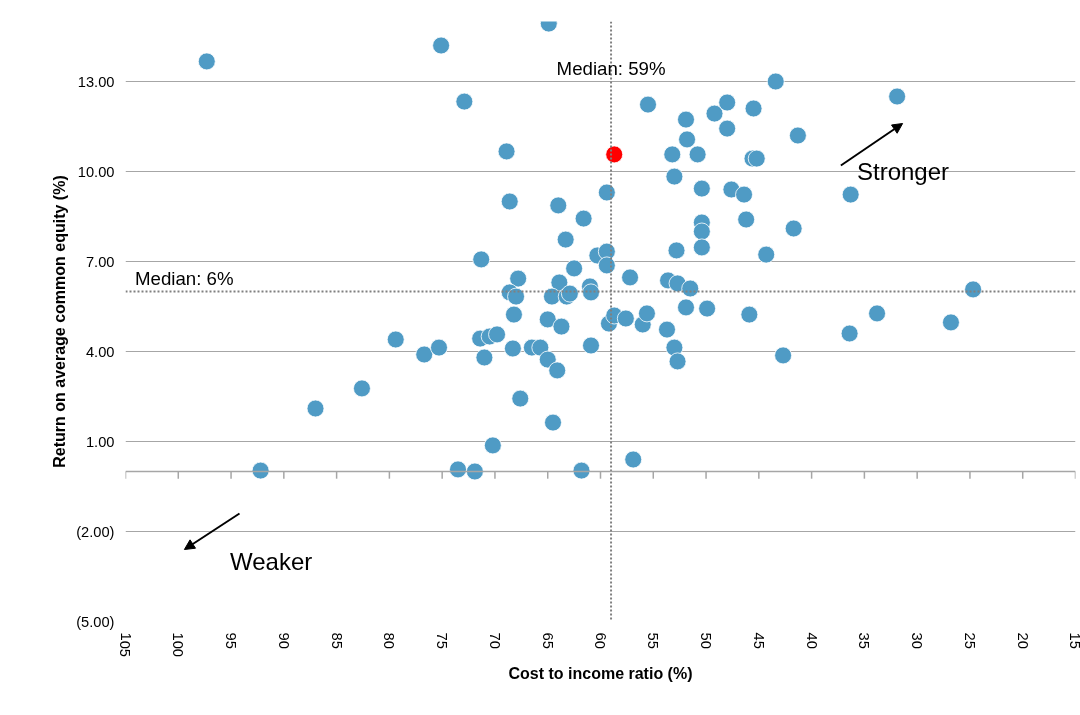 The image size is (1080, 715). Describe the element at coordinates (611, 68) in the screenshot. I see `ref-line-label: Median: 59%` at that location.